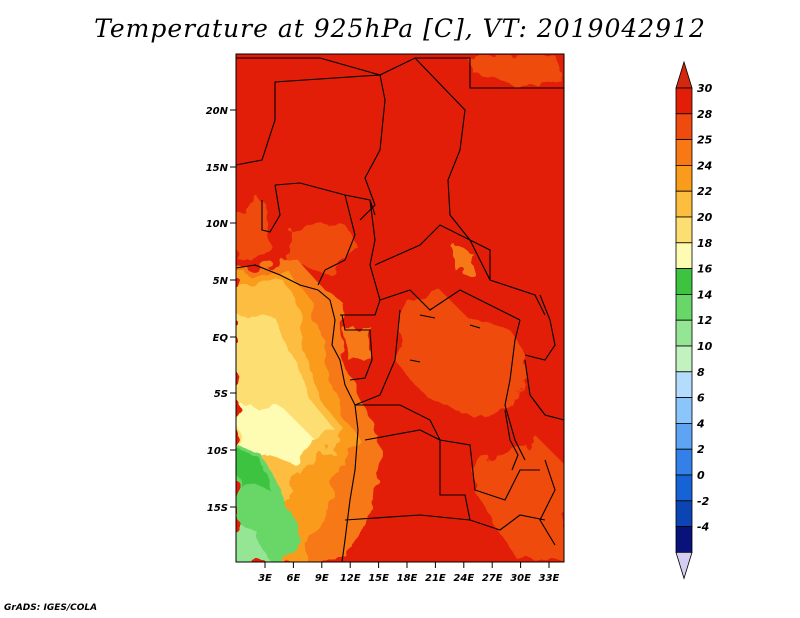  What do you see at coordinates (705, 269) in the screenshot?
I see `colorbar-label: 16` at bounding box center [705, 269].